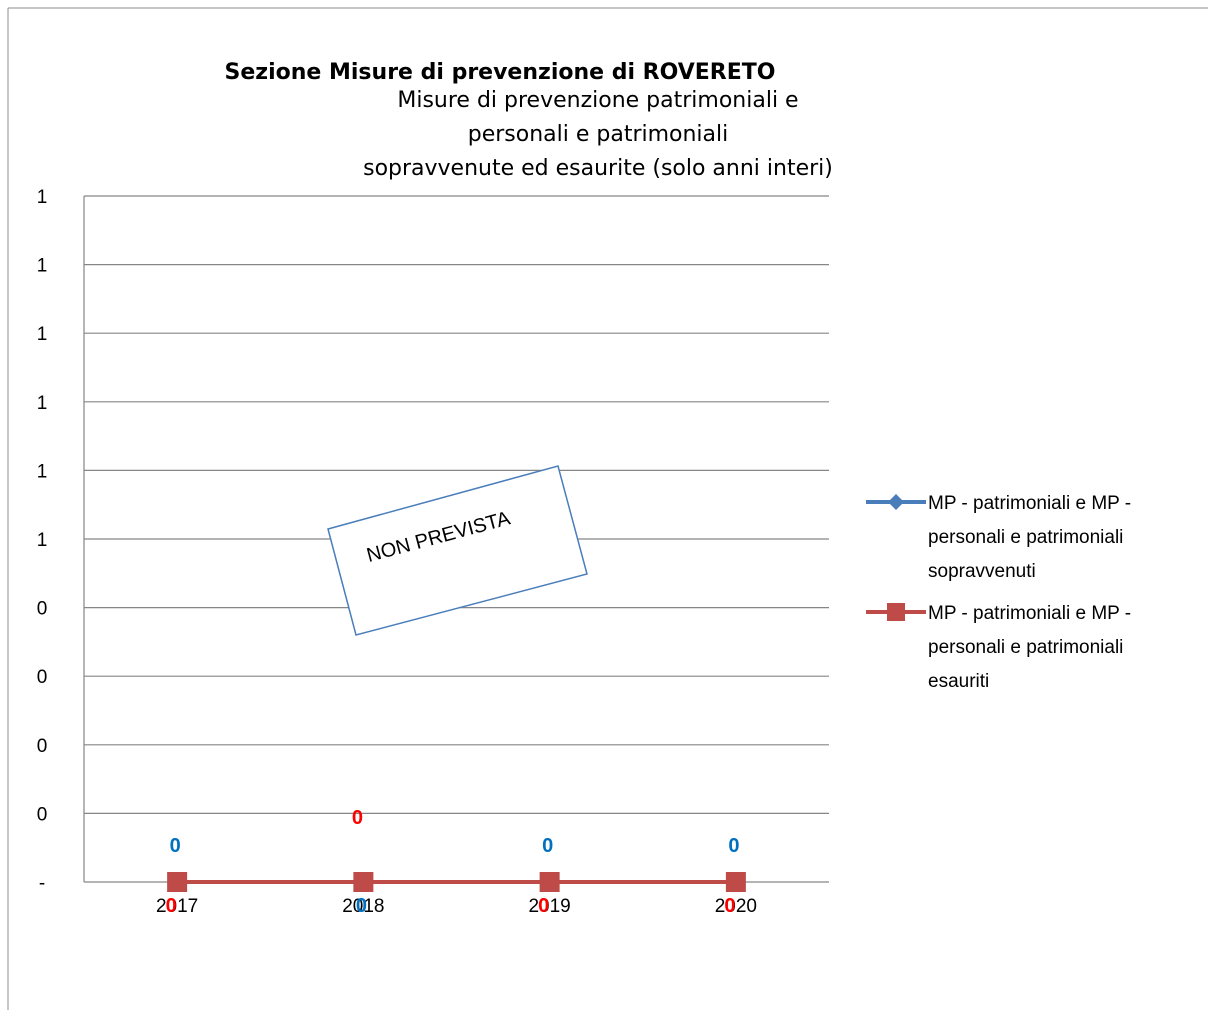 The image size is (1208, 1010). I want to click on x-tick-label-2018: 2018, so click(363, 906).